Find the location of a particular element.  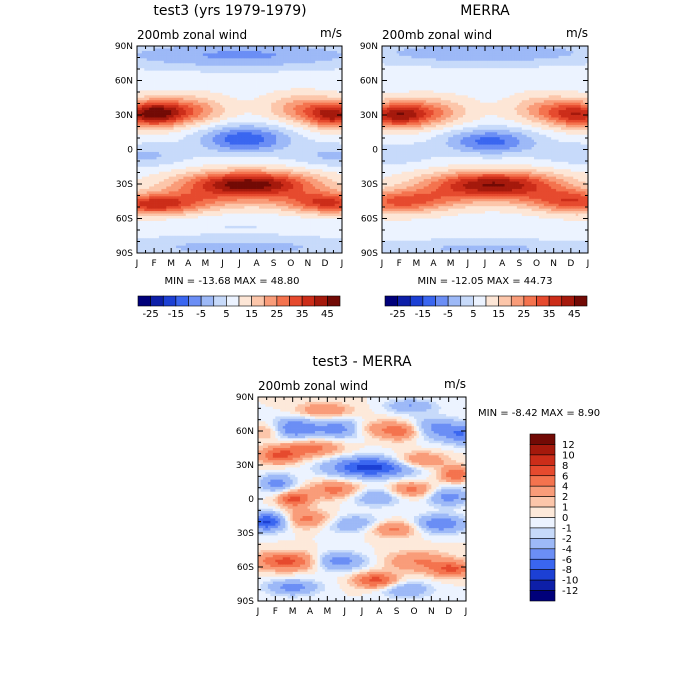

chart-subtitle: 200mb zonal wind is located at coordinates (192, 35).